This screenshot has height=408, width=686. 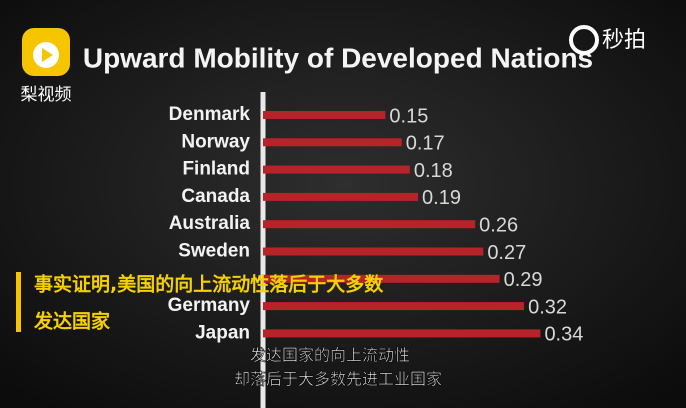 I want to click on value-label: 0.26, so click(x=498, y=225).